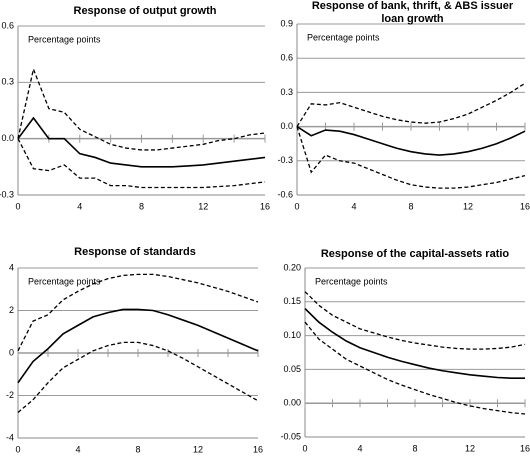 This screenshot has width=530, height=460. Describe the element at coordinates (145, 11) in the screenshot. I see `panel-title: Response of output growth` at that location.